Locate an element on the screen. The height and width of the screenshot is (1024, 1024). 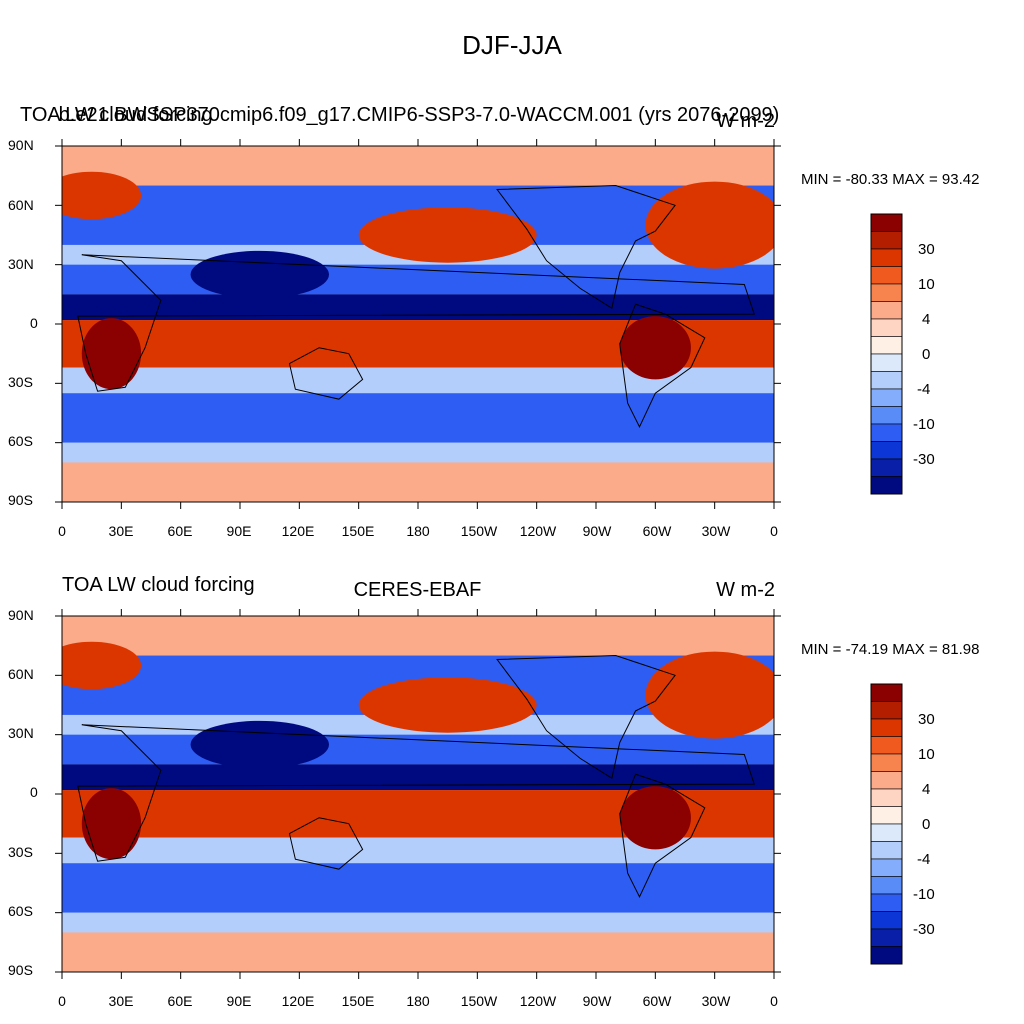
panel1-colorbar-label: -4 is located at coordinates (924, 389).